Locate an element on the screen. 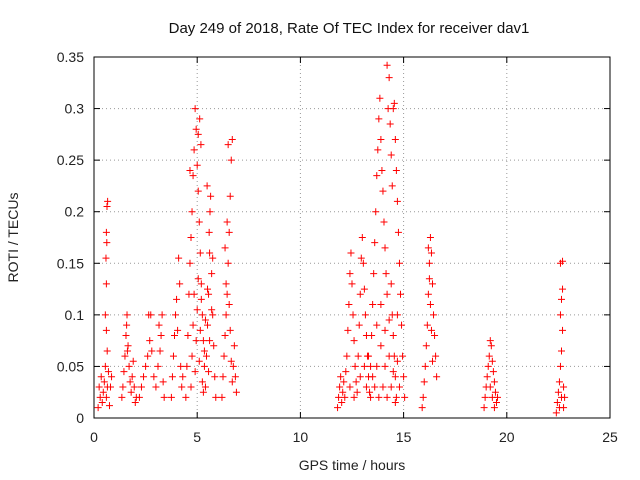  x-axis-label: GPS time / hours is located at coordinates (352, 465).